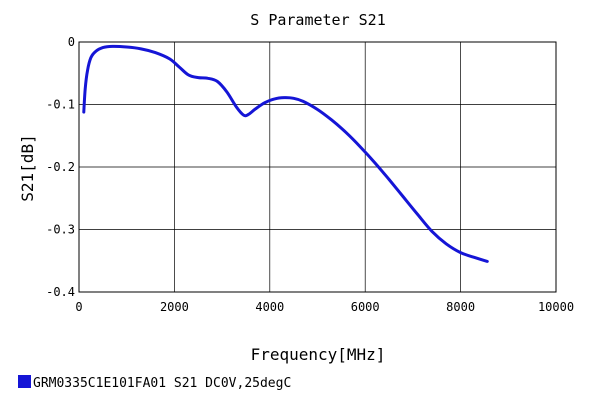 Image resolution: width=589 pixels, height=403 pixels. What do you see at coordinates (318, 354) in the screenshot?
I see `x-axis-label: Frequency[MHz]` at bounding box center [318, 354].